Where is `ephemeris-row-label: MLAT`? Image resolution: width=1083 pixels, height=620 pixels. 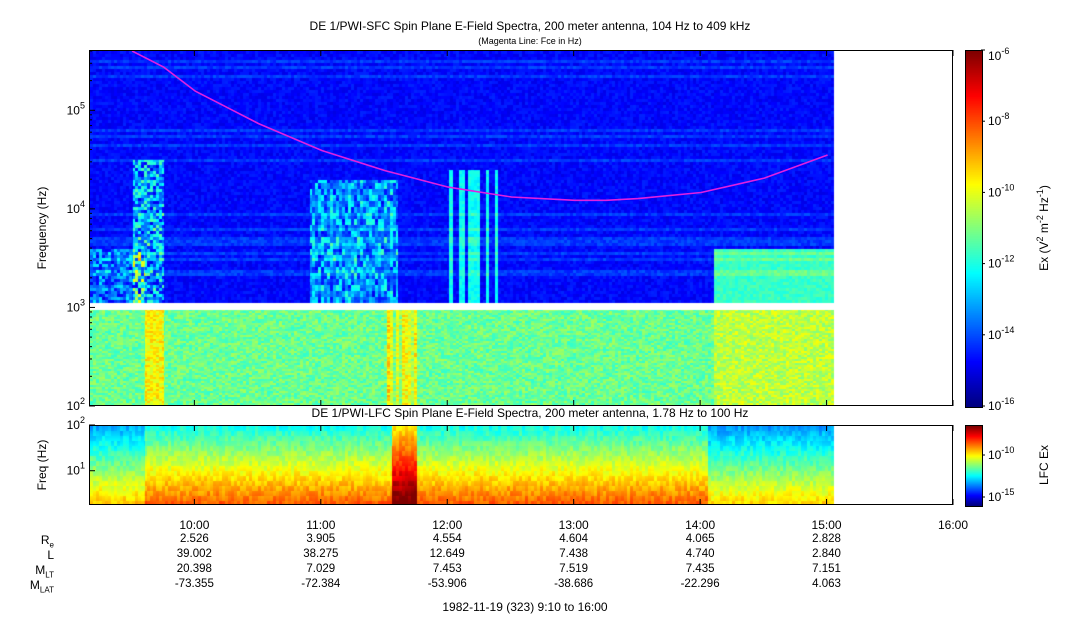 ephemeris-row-label: MLAT is located at coordinates (41, 586).